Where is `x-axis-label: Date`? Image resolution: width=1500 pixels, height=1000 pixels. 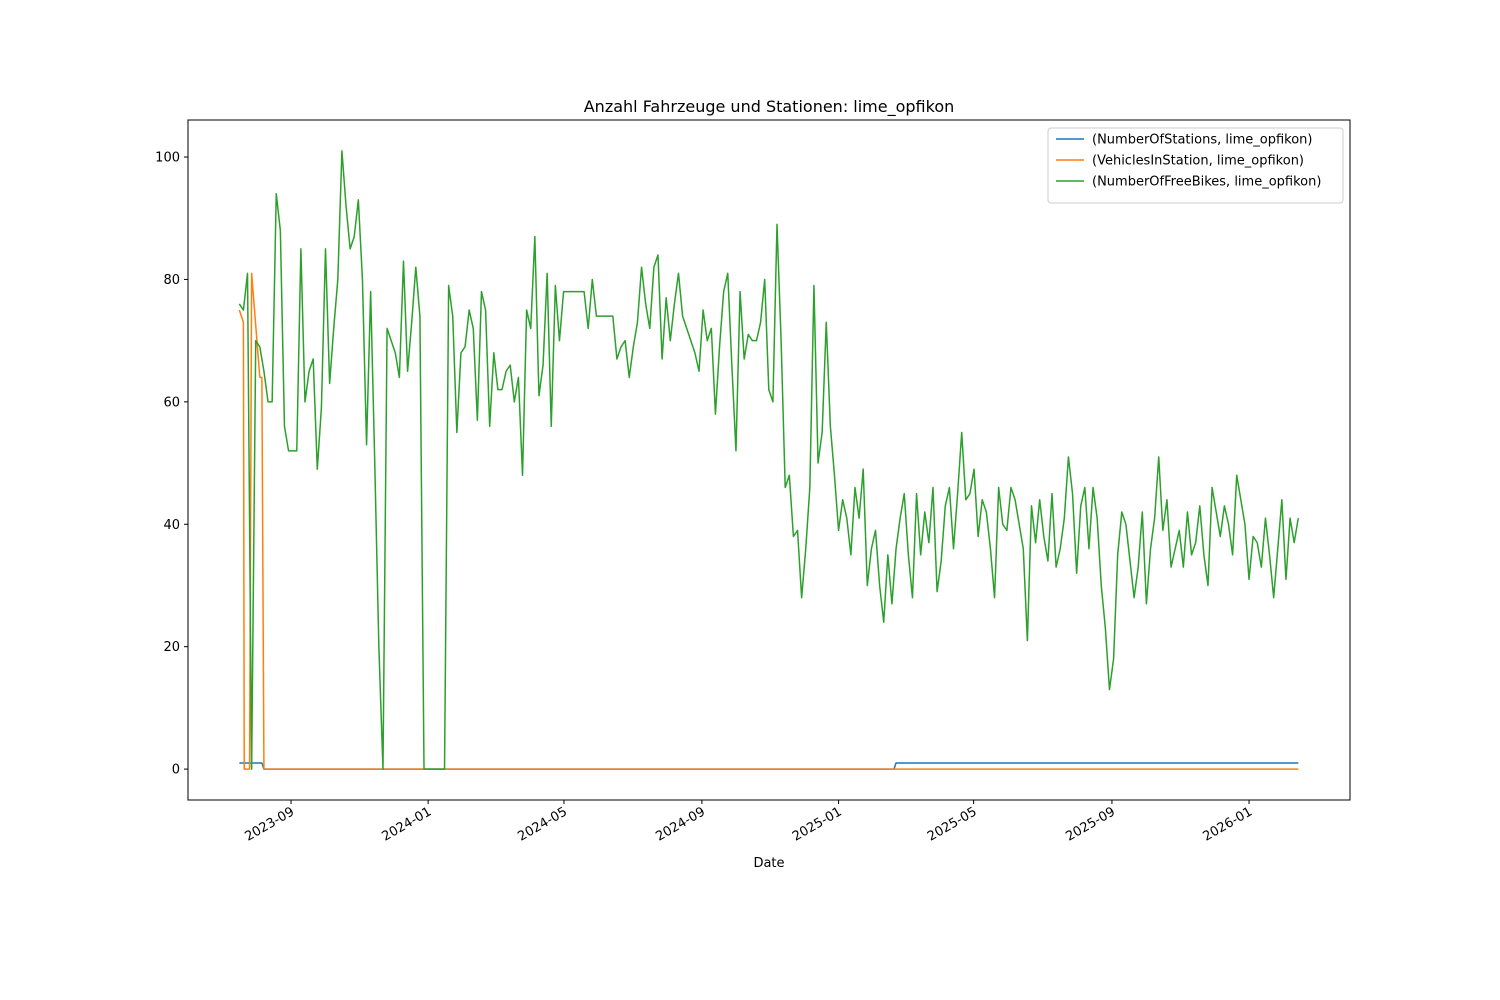 x-axis-label: Date is located at coordinates (768, 863).